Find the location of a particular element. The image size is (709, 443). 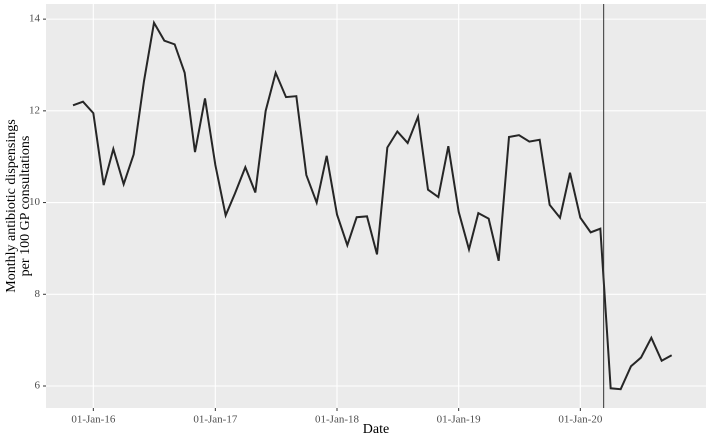

y-tick-label: 8 is located at coordinates (38, 294).